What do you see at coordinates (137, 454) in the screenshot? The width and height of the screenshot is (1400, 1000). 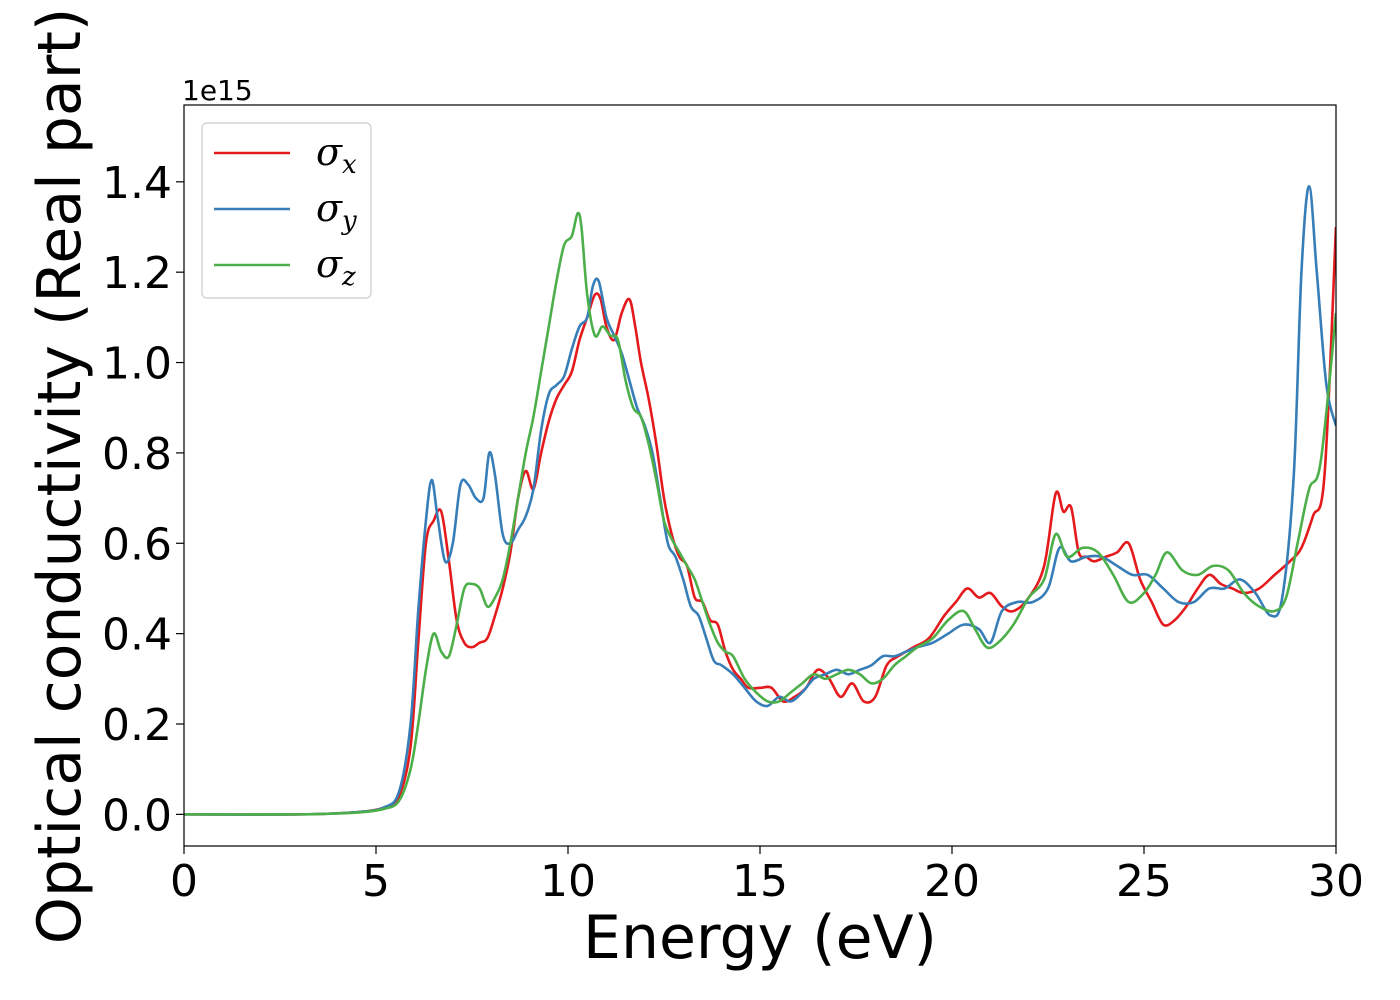 I see `y-tick-label: 0.8` at bounding box center [137, 454].